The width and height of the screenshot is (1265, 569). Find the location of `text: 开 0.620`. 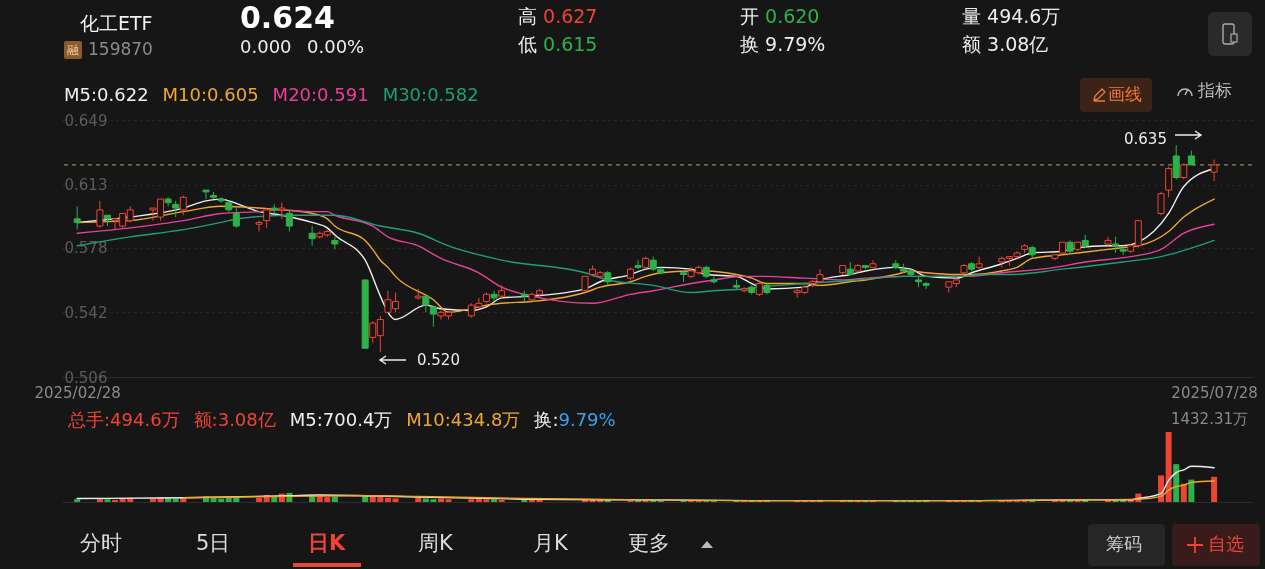

text: 开 0.620 is located at coordinates (780, 16).